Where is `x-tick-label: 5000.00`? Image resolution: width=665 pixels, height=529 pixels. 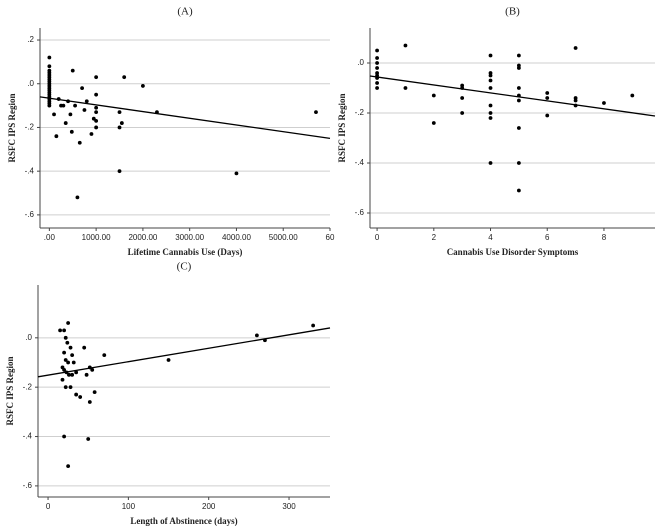
x-tick-label: 5000.00 is located at coordinates (283, 237).